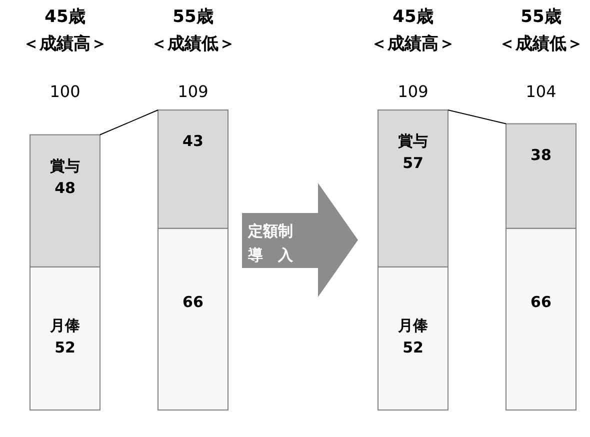  What do you see at coordinates (193, 141) in the screenshot?
I see `data-label: 43` at bounding box center [193, 141].